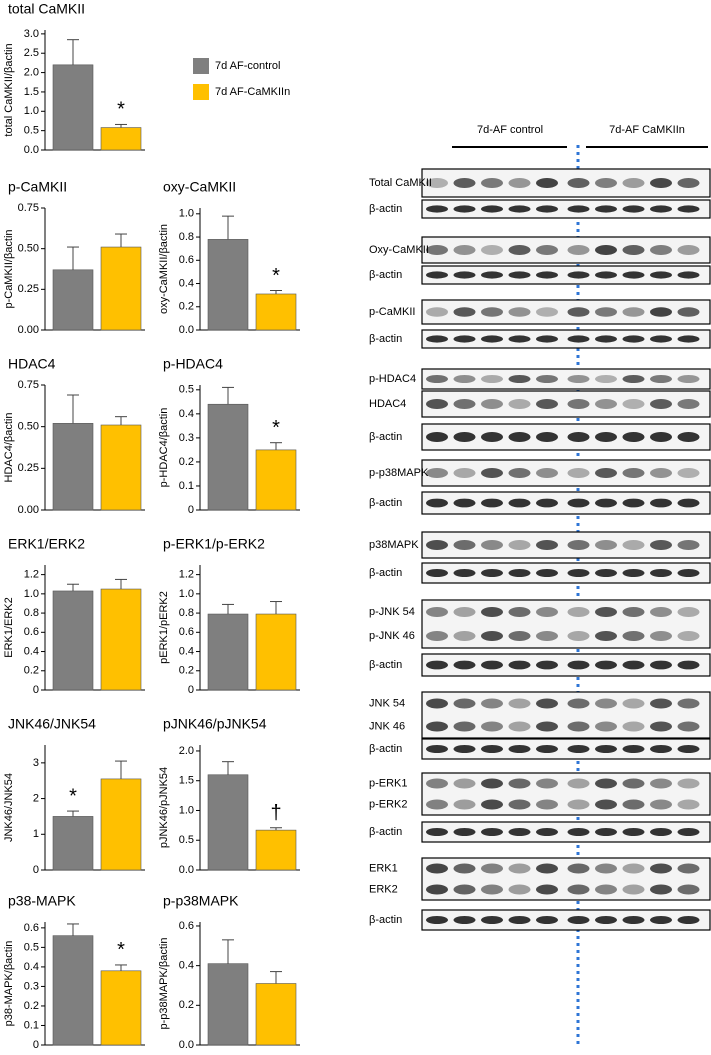 The height and width of the screenshot is (1055, 711). Describe the element at coordinates (164, 807) in the screenshot. I see `y-axis-label: pJNK46/pJNK54` at that location.